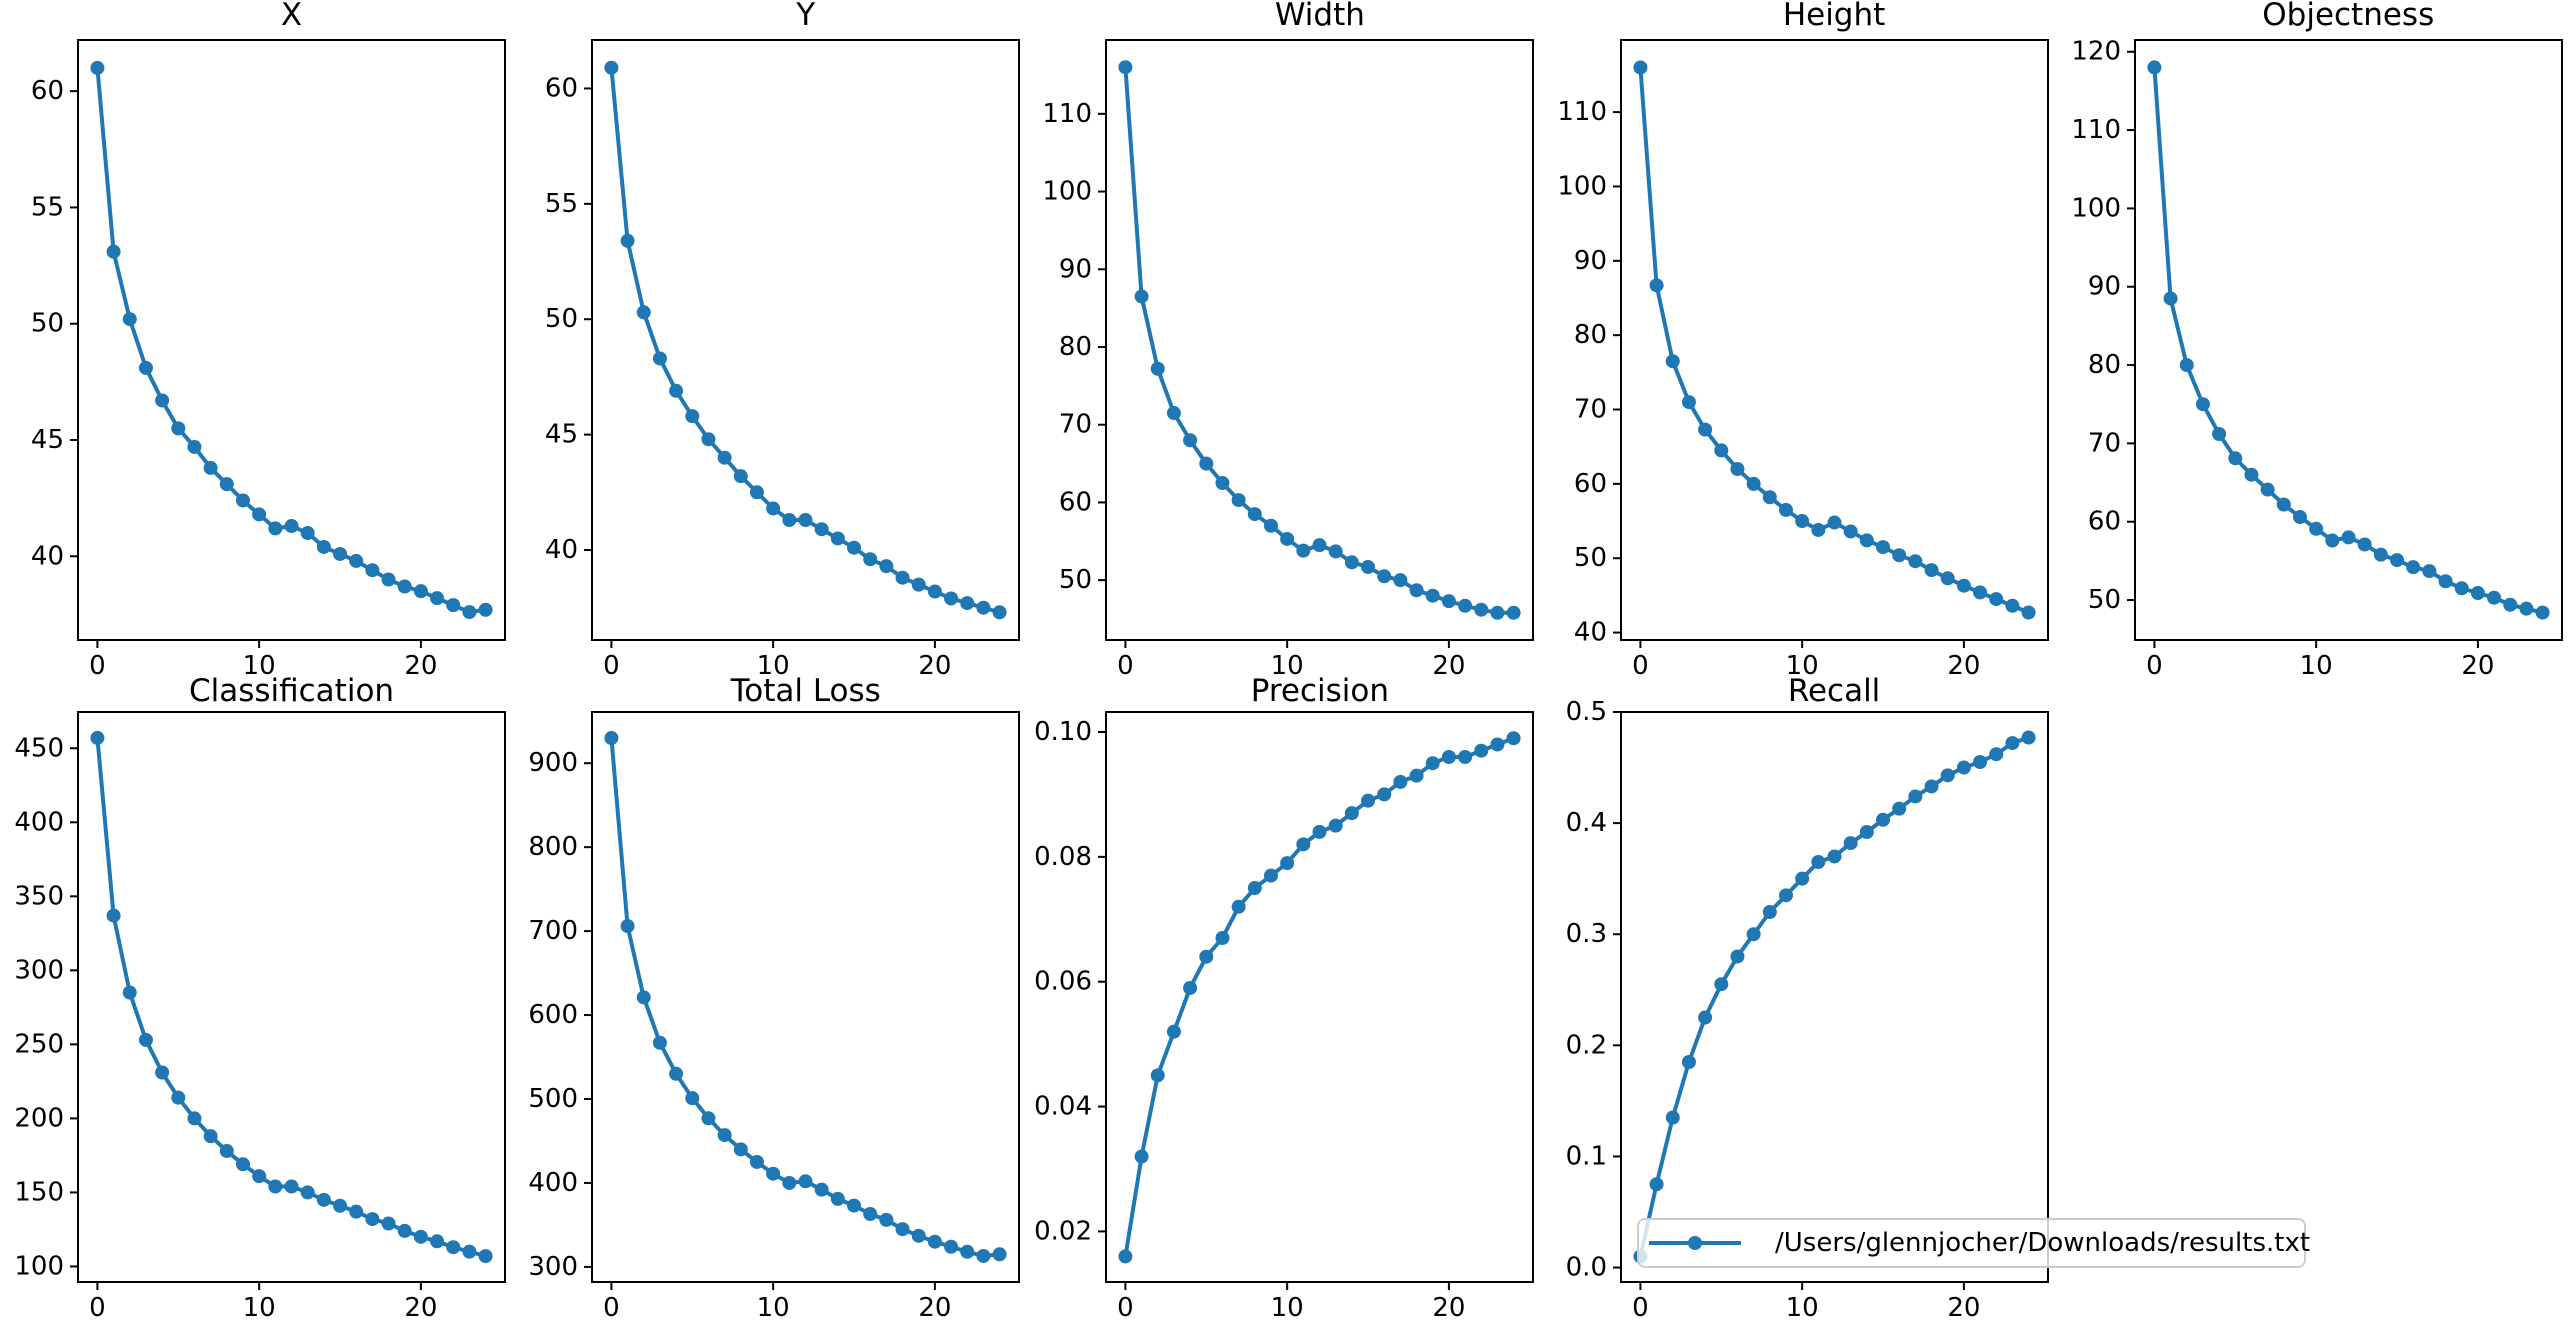  Describe the element at coordinates (260, 1017) in the screenshot. I see `chart-canvas: 100 150 200 250 300 350 400 450 0 10 20` at that location.